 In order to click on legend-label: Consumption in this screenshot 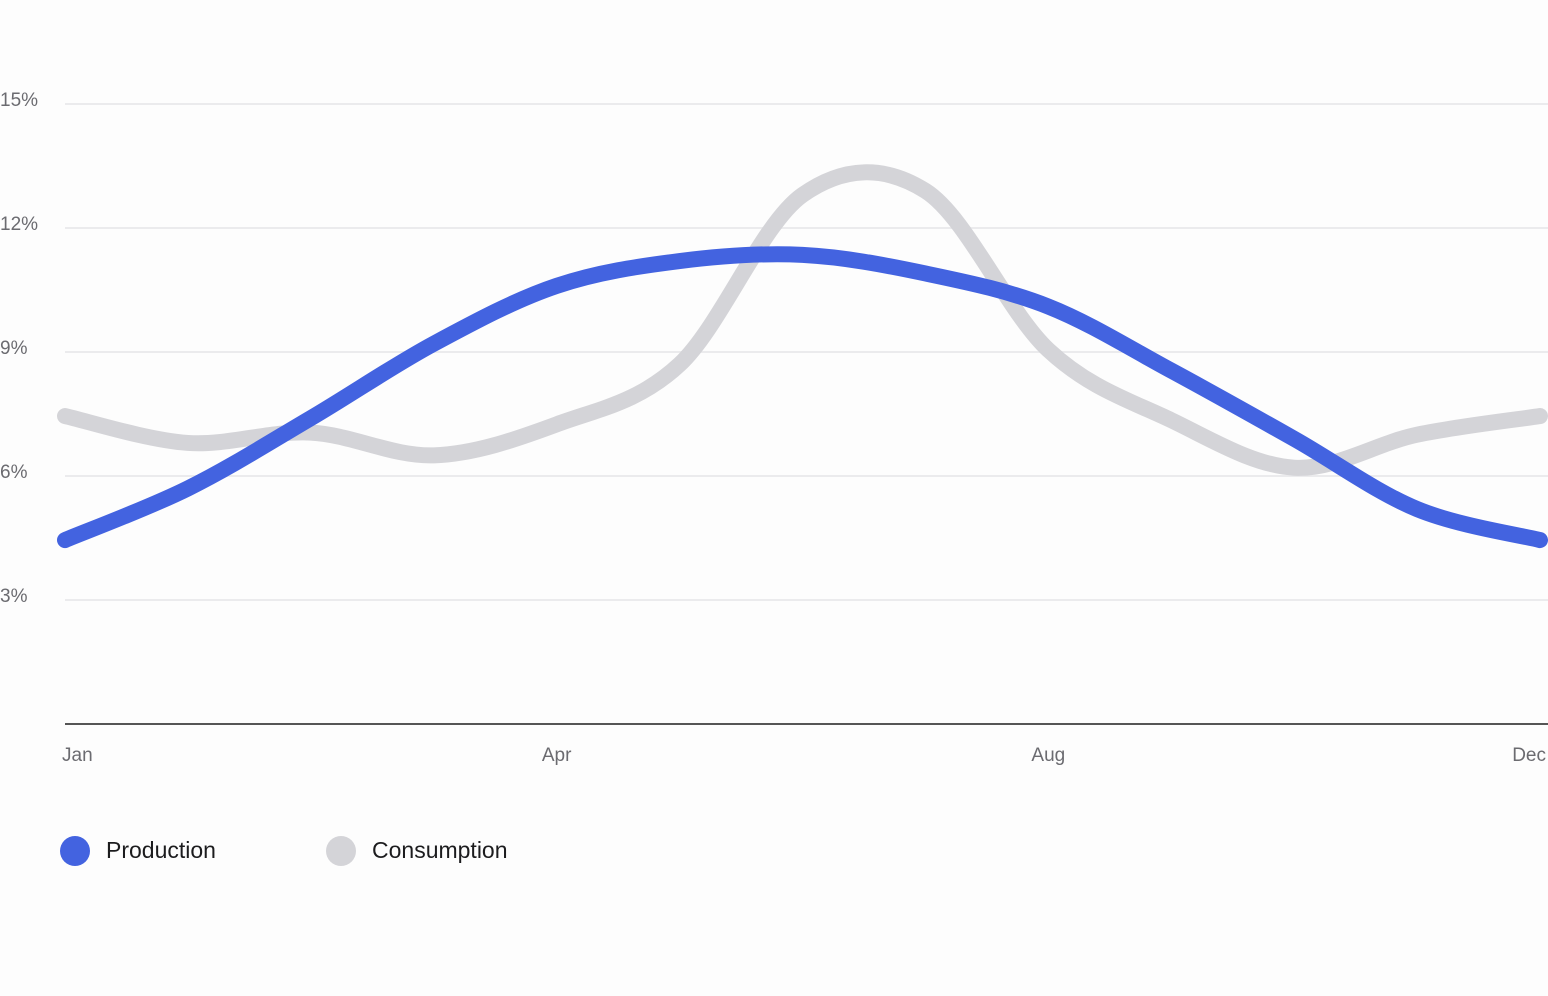, I will do `click(440, 850)`.